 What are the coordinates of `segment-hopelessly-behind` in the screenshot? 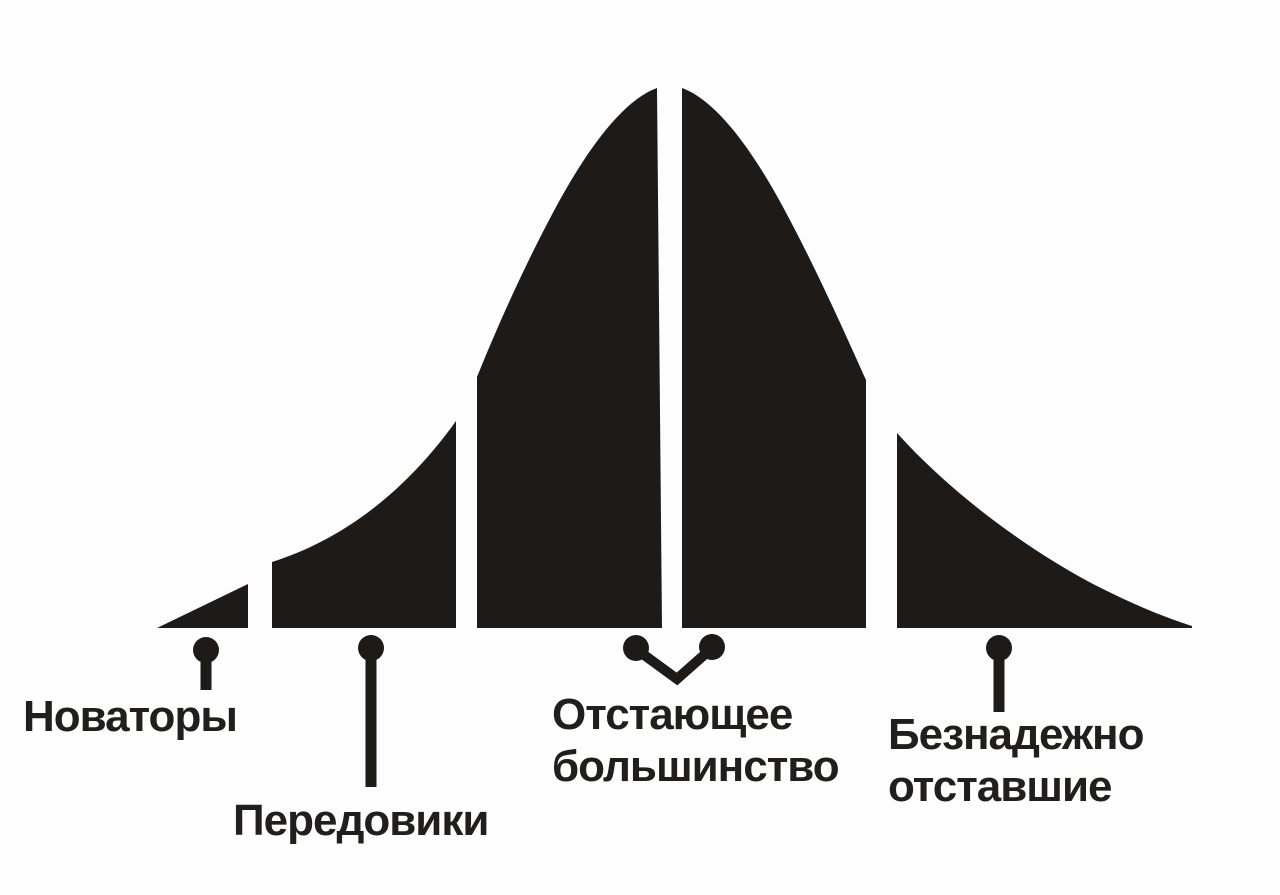 It's located at (1044, 530).